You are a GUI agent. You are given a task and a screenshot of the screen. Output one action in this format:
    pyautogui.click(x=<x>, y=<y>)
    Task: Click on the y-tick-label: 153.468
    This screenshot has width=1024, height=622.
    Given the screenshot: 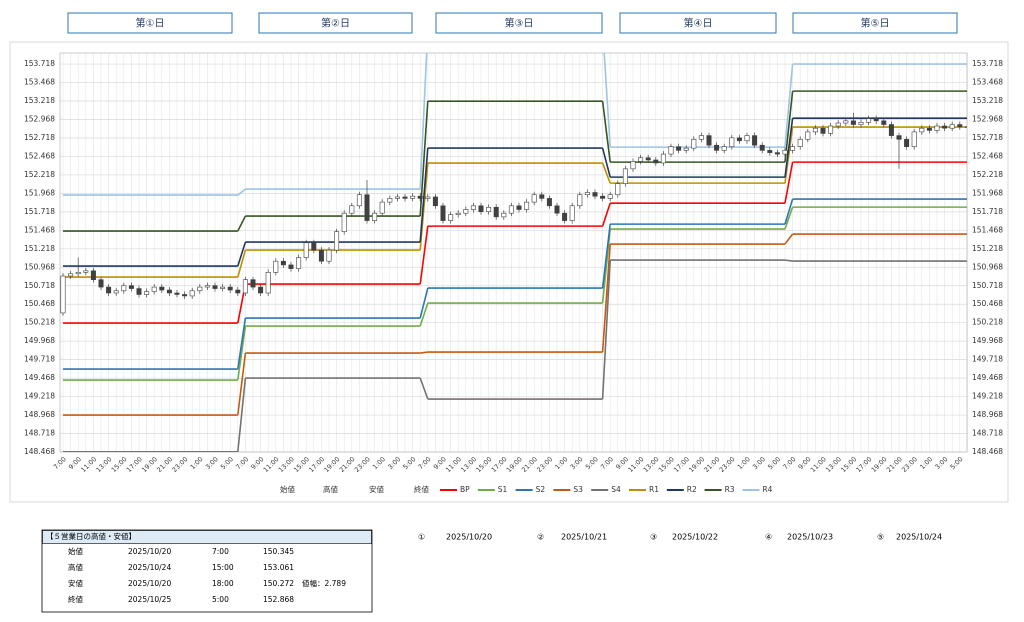 What is the action you would take?
    pyautogui.click(x=39, y=82)
    